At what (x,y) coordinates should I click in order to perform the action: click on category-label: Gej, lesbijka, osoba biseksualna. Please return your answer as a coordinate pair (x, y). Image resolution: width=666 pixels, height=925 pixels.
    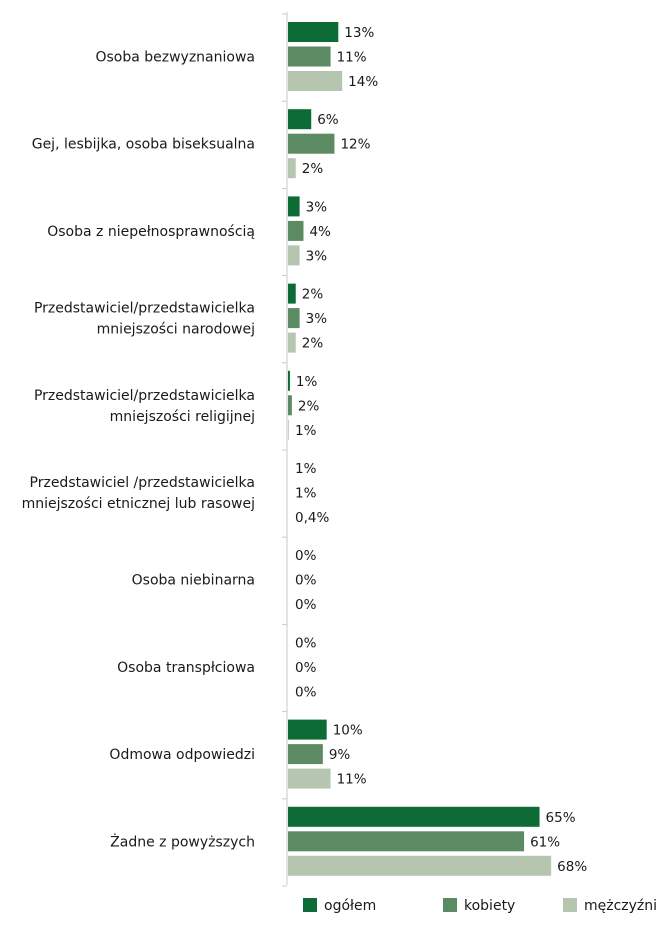
    Looking at the image, I should click on (143, 145).